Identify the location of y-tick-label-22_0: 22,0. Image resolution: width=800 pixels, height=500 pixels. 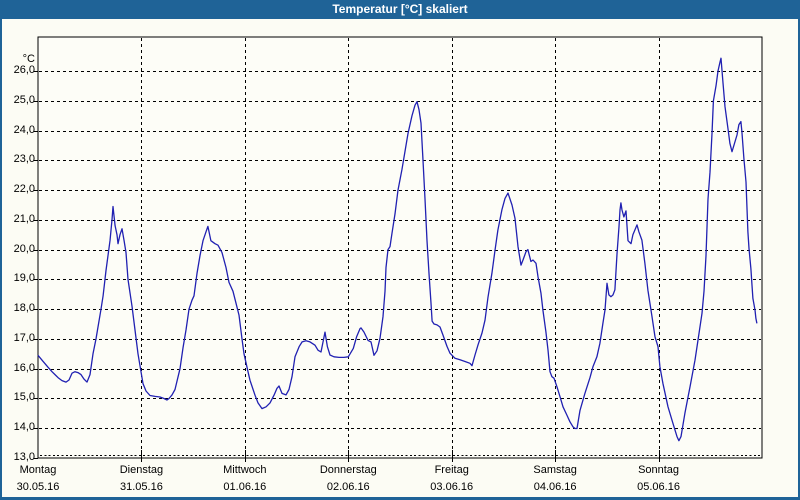
(24, 189).